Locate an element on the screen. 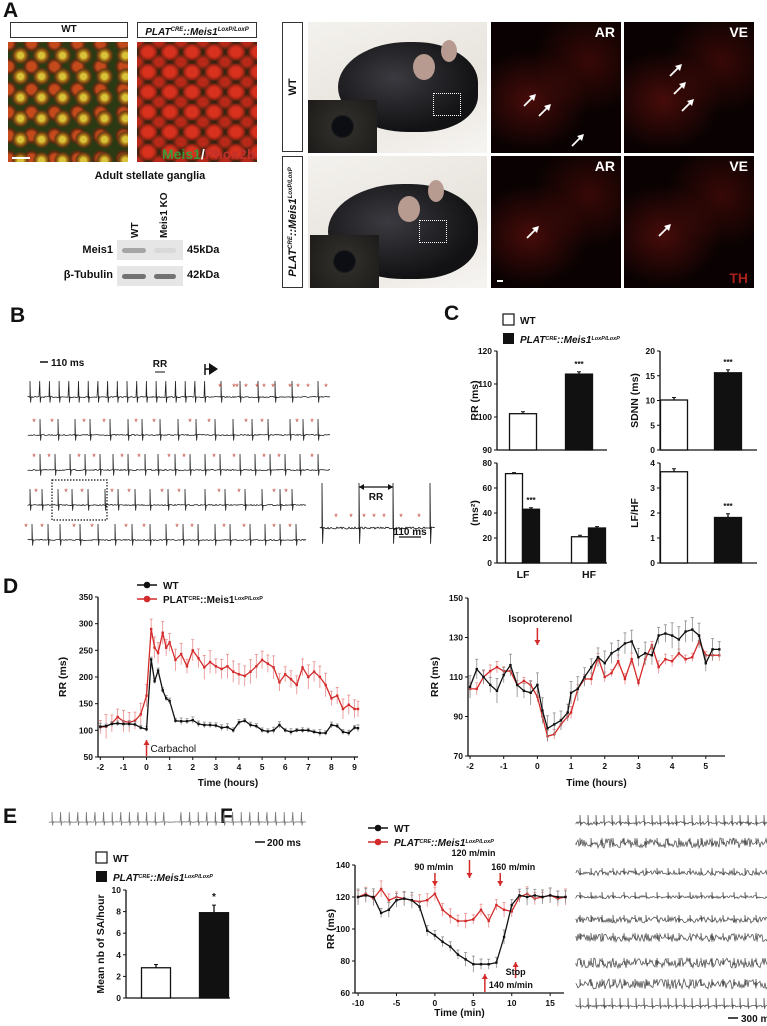  ko-label-sup1: CRE is located at coordinates (144, 877).